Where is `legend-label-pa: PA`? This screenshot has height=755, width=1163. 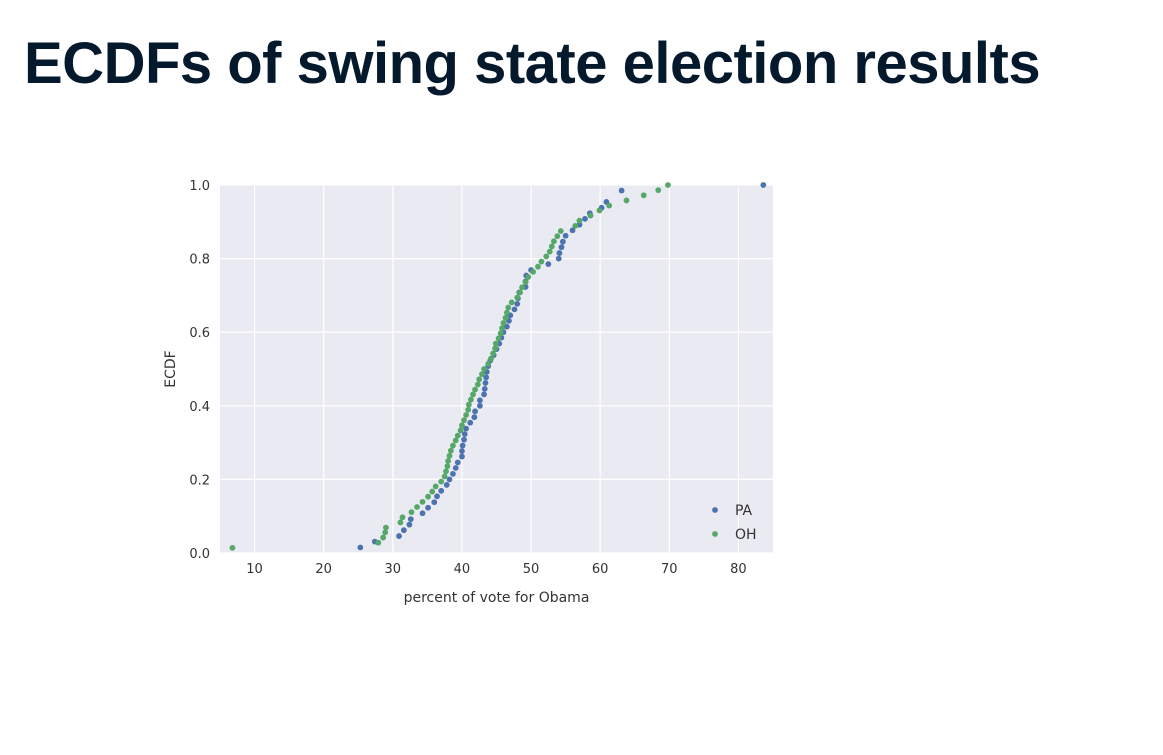 legend-label-pa: PA is located at coordinates (744, 511).